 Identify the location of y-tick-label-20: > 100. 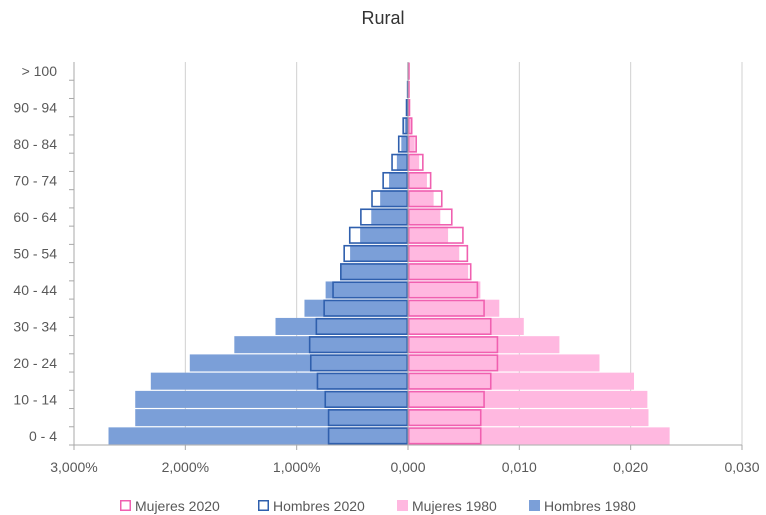
(40, 71).